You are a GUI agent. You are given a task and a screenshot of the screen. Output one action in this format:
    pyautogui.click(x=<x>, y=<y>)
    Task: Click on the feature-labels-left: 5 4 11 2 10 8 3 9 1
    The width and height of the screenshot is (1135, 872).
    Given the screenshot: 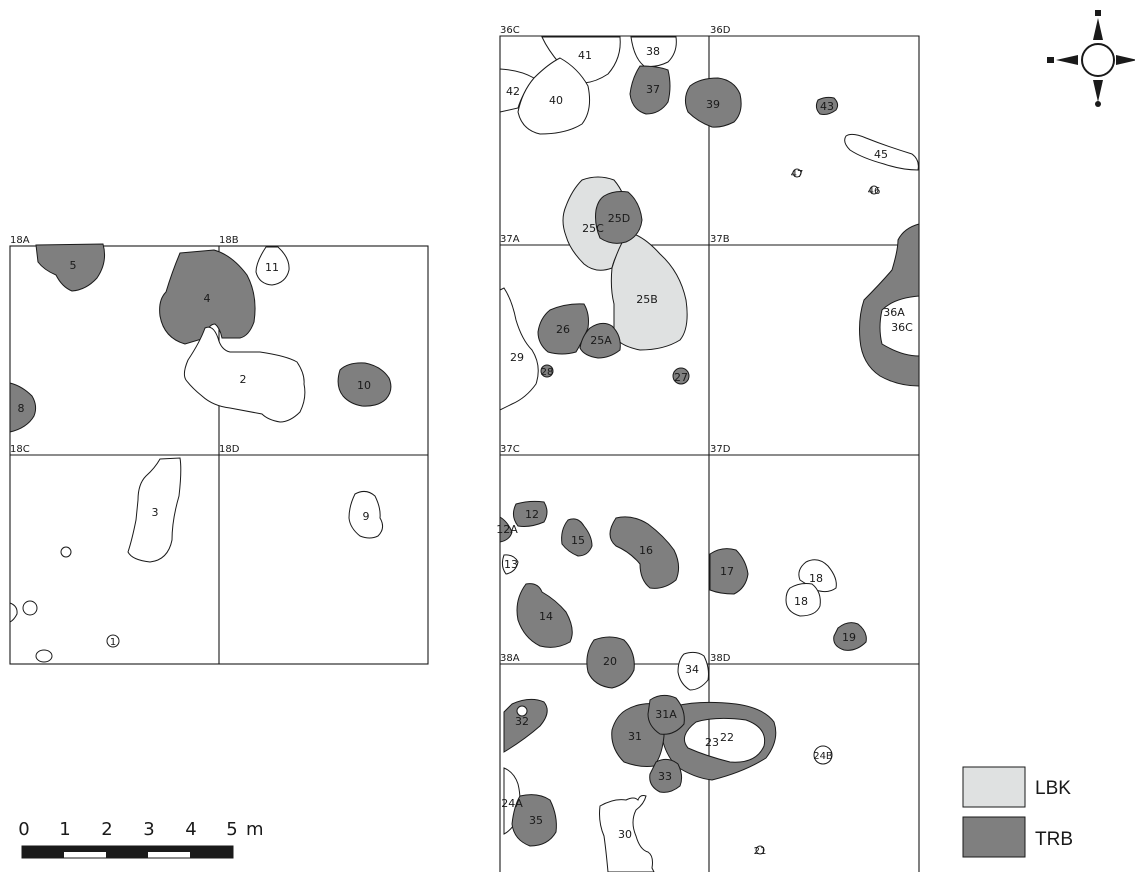 What is the action you would take?
    pyautogui.click(x=195, y=453)
    